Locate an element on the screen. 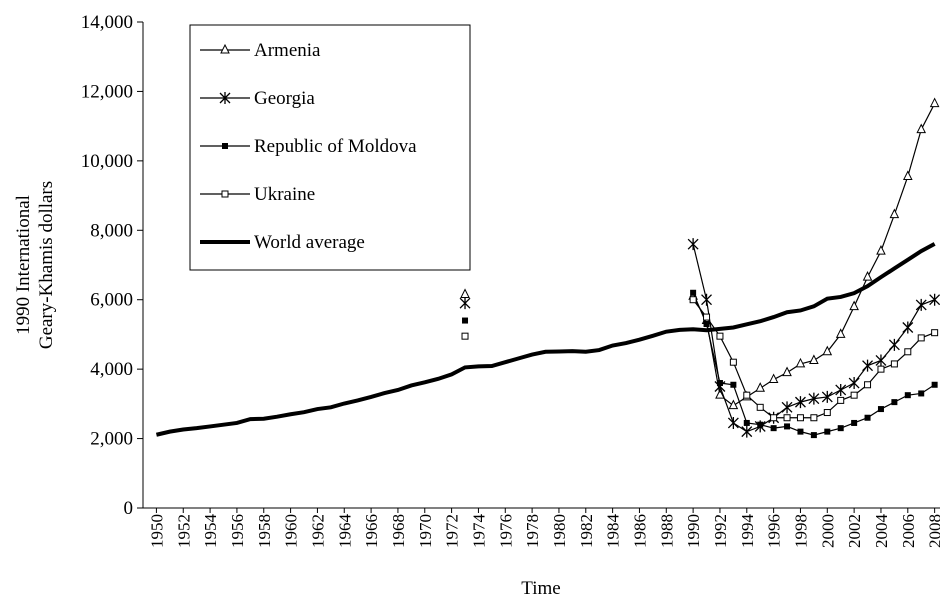 This screenshot has width=940, height=600. x-tick-label: 1960 is located at coordinates (291, 531).